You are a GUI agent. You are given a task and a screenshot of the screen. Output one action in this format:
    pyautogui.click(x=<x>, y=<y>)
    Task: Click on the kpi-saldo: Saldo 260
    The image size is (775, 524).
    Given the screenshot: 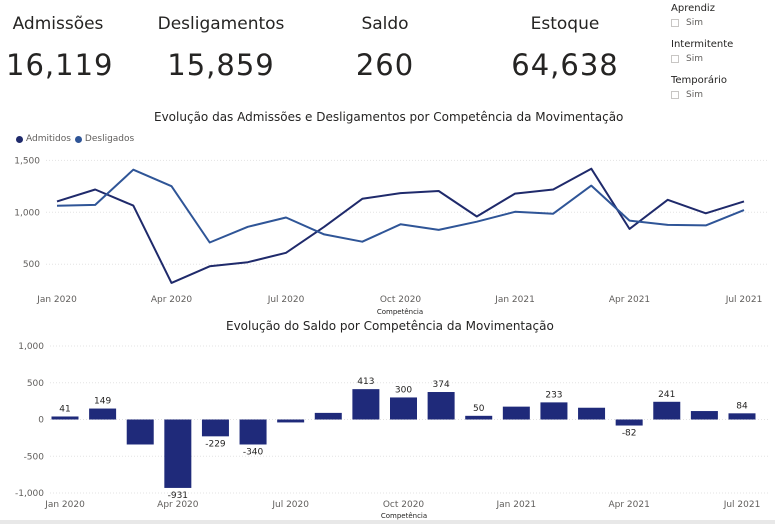 What is the action you would take?
    pyautogui.click(x=385, y=48)
    